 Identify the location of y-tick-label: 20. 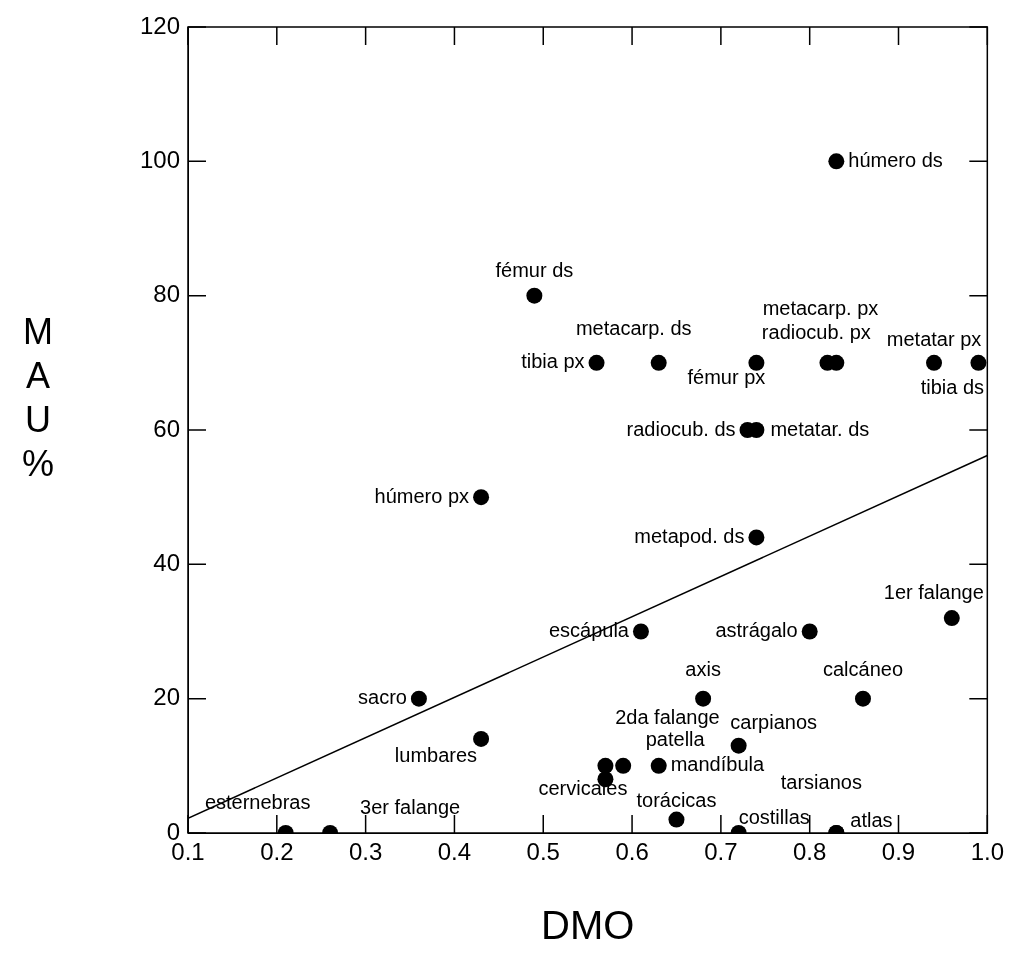
(166, 697).